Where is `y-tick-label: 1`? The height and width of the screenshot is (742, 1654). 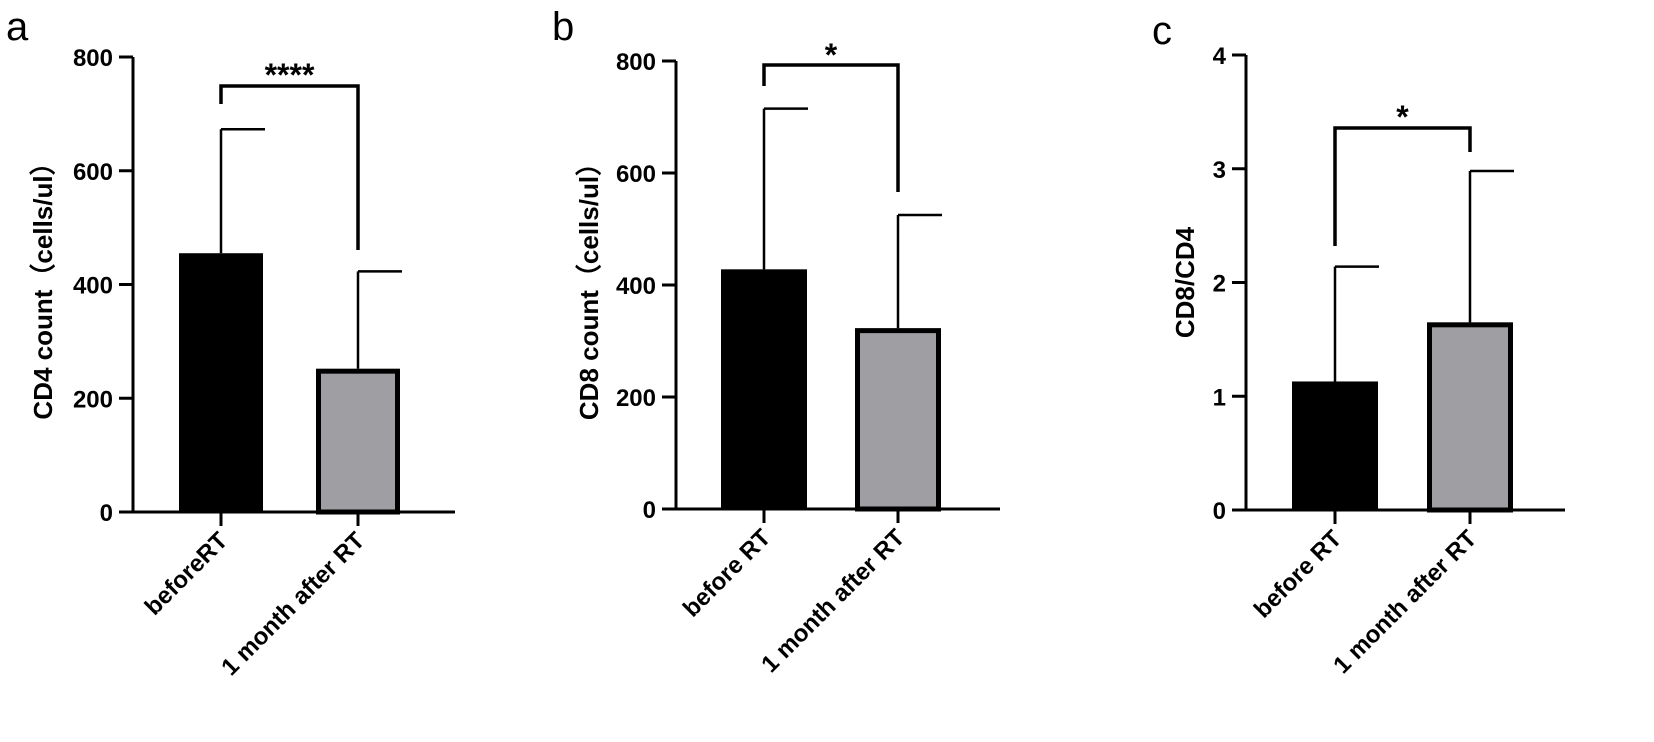
y-tick-label: 1 is located at coordinates (1219, 397).